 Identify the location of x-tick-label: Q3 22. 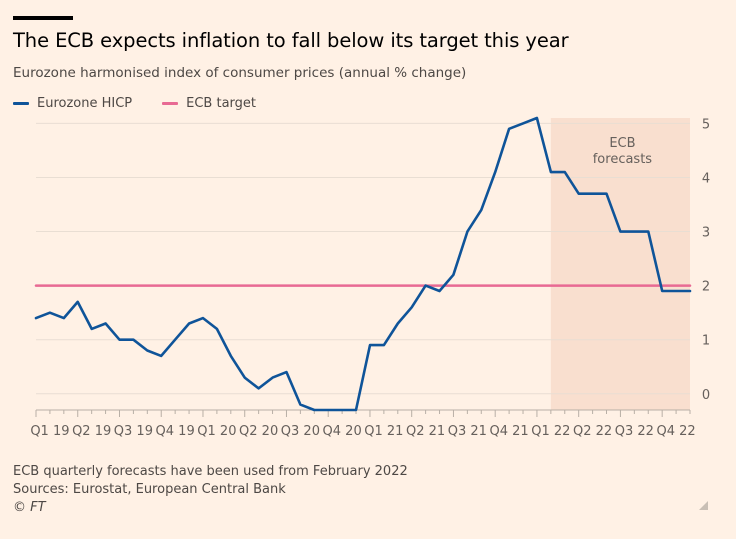
(634, 431).